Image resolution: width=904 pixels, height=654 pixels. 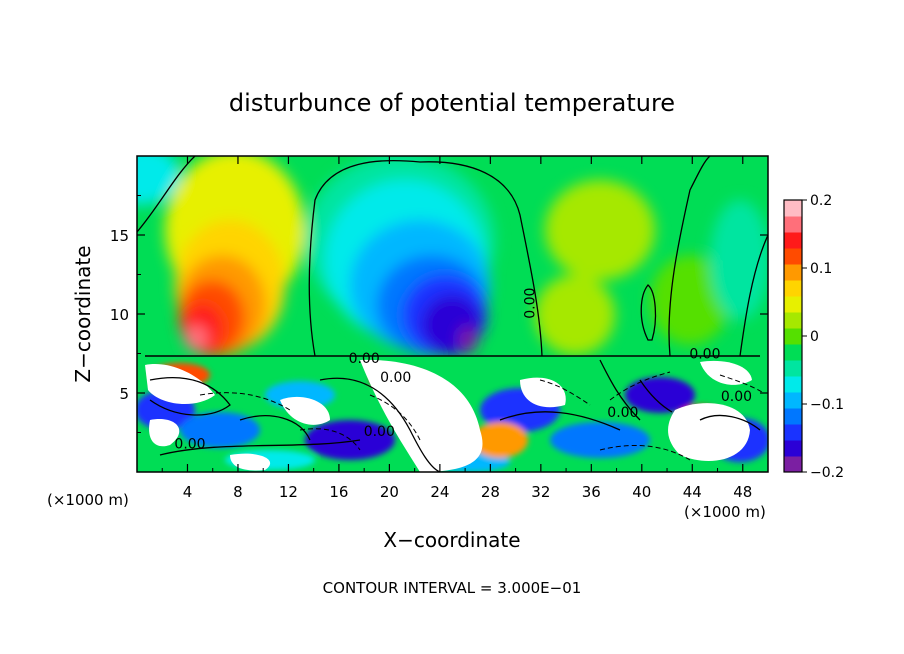 I want to click on colorbar-tick-label: −0.2, so click(x=827, y=473).